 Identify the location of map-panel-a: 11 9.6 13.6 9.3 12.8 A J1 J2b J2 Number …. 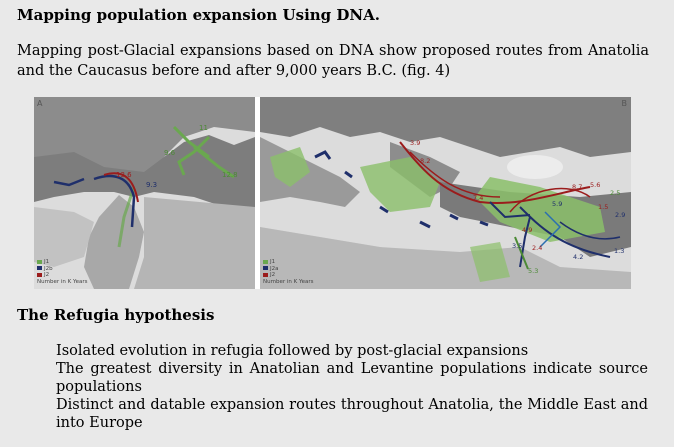
(144, 193).